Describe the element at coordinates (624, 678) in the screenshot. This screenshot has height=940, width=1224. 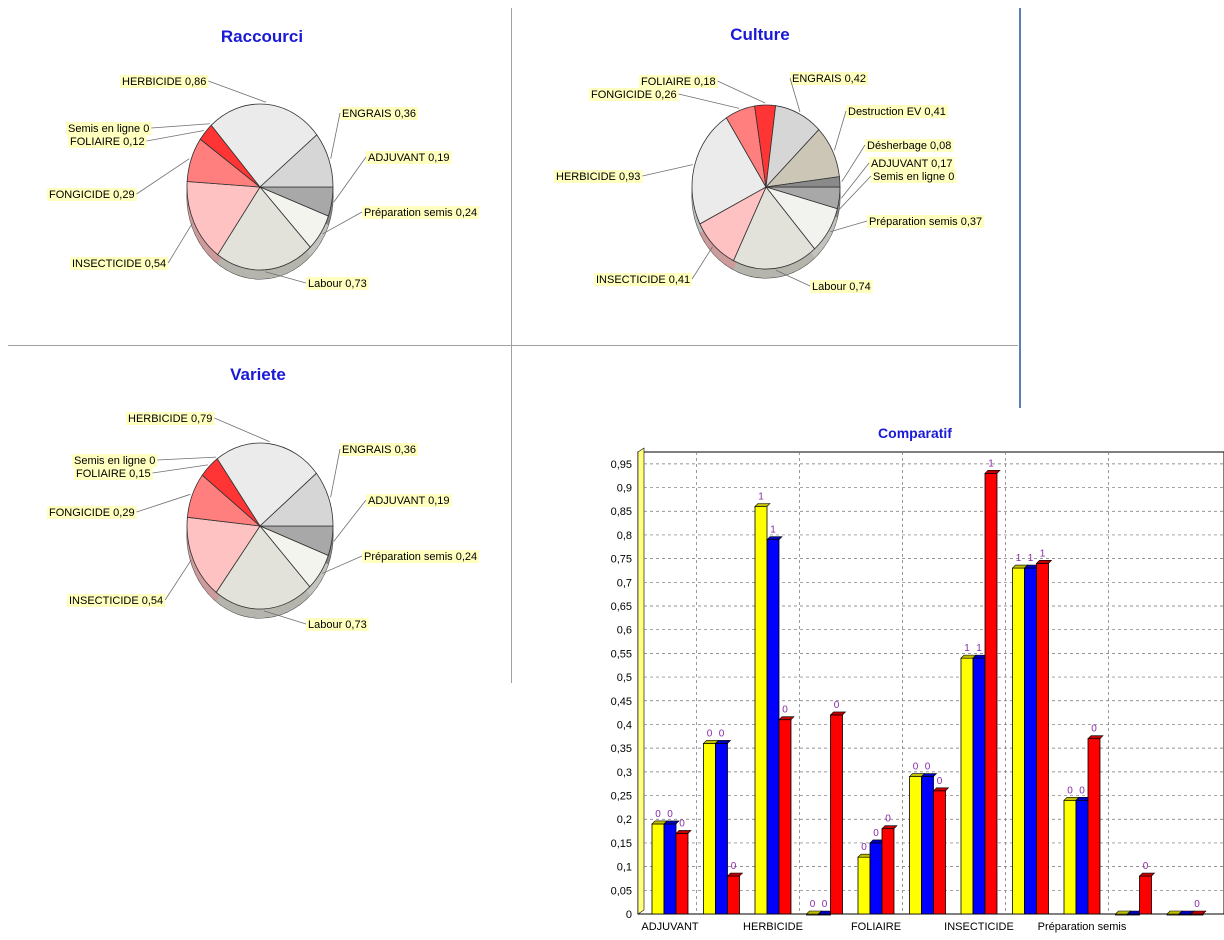
I see `y-tick-label: 0,5` at that location.